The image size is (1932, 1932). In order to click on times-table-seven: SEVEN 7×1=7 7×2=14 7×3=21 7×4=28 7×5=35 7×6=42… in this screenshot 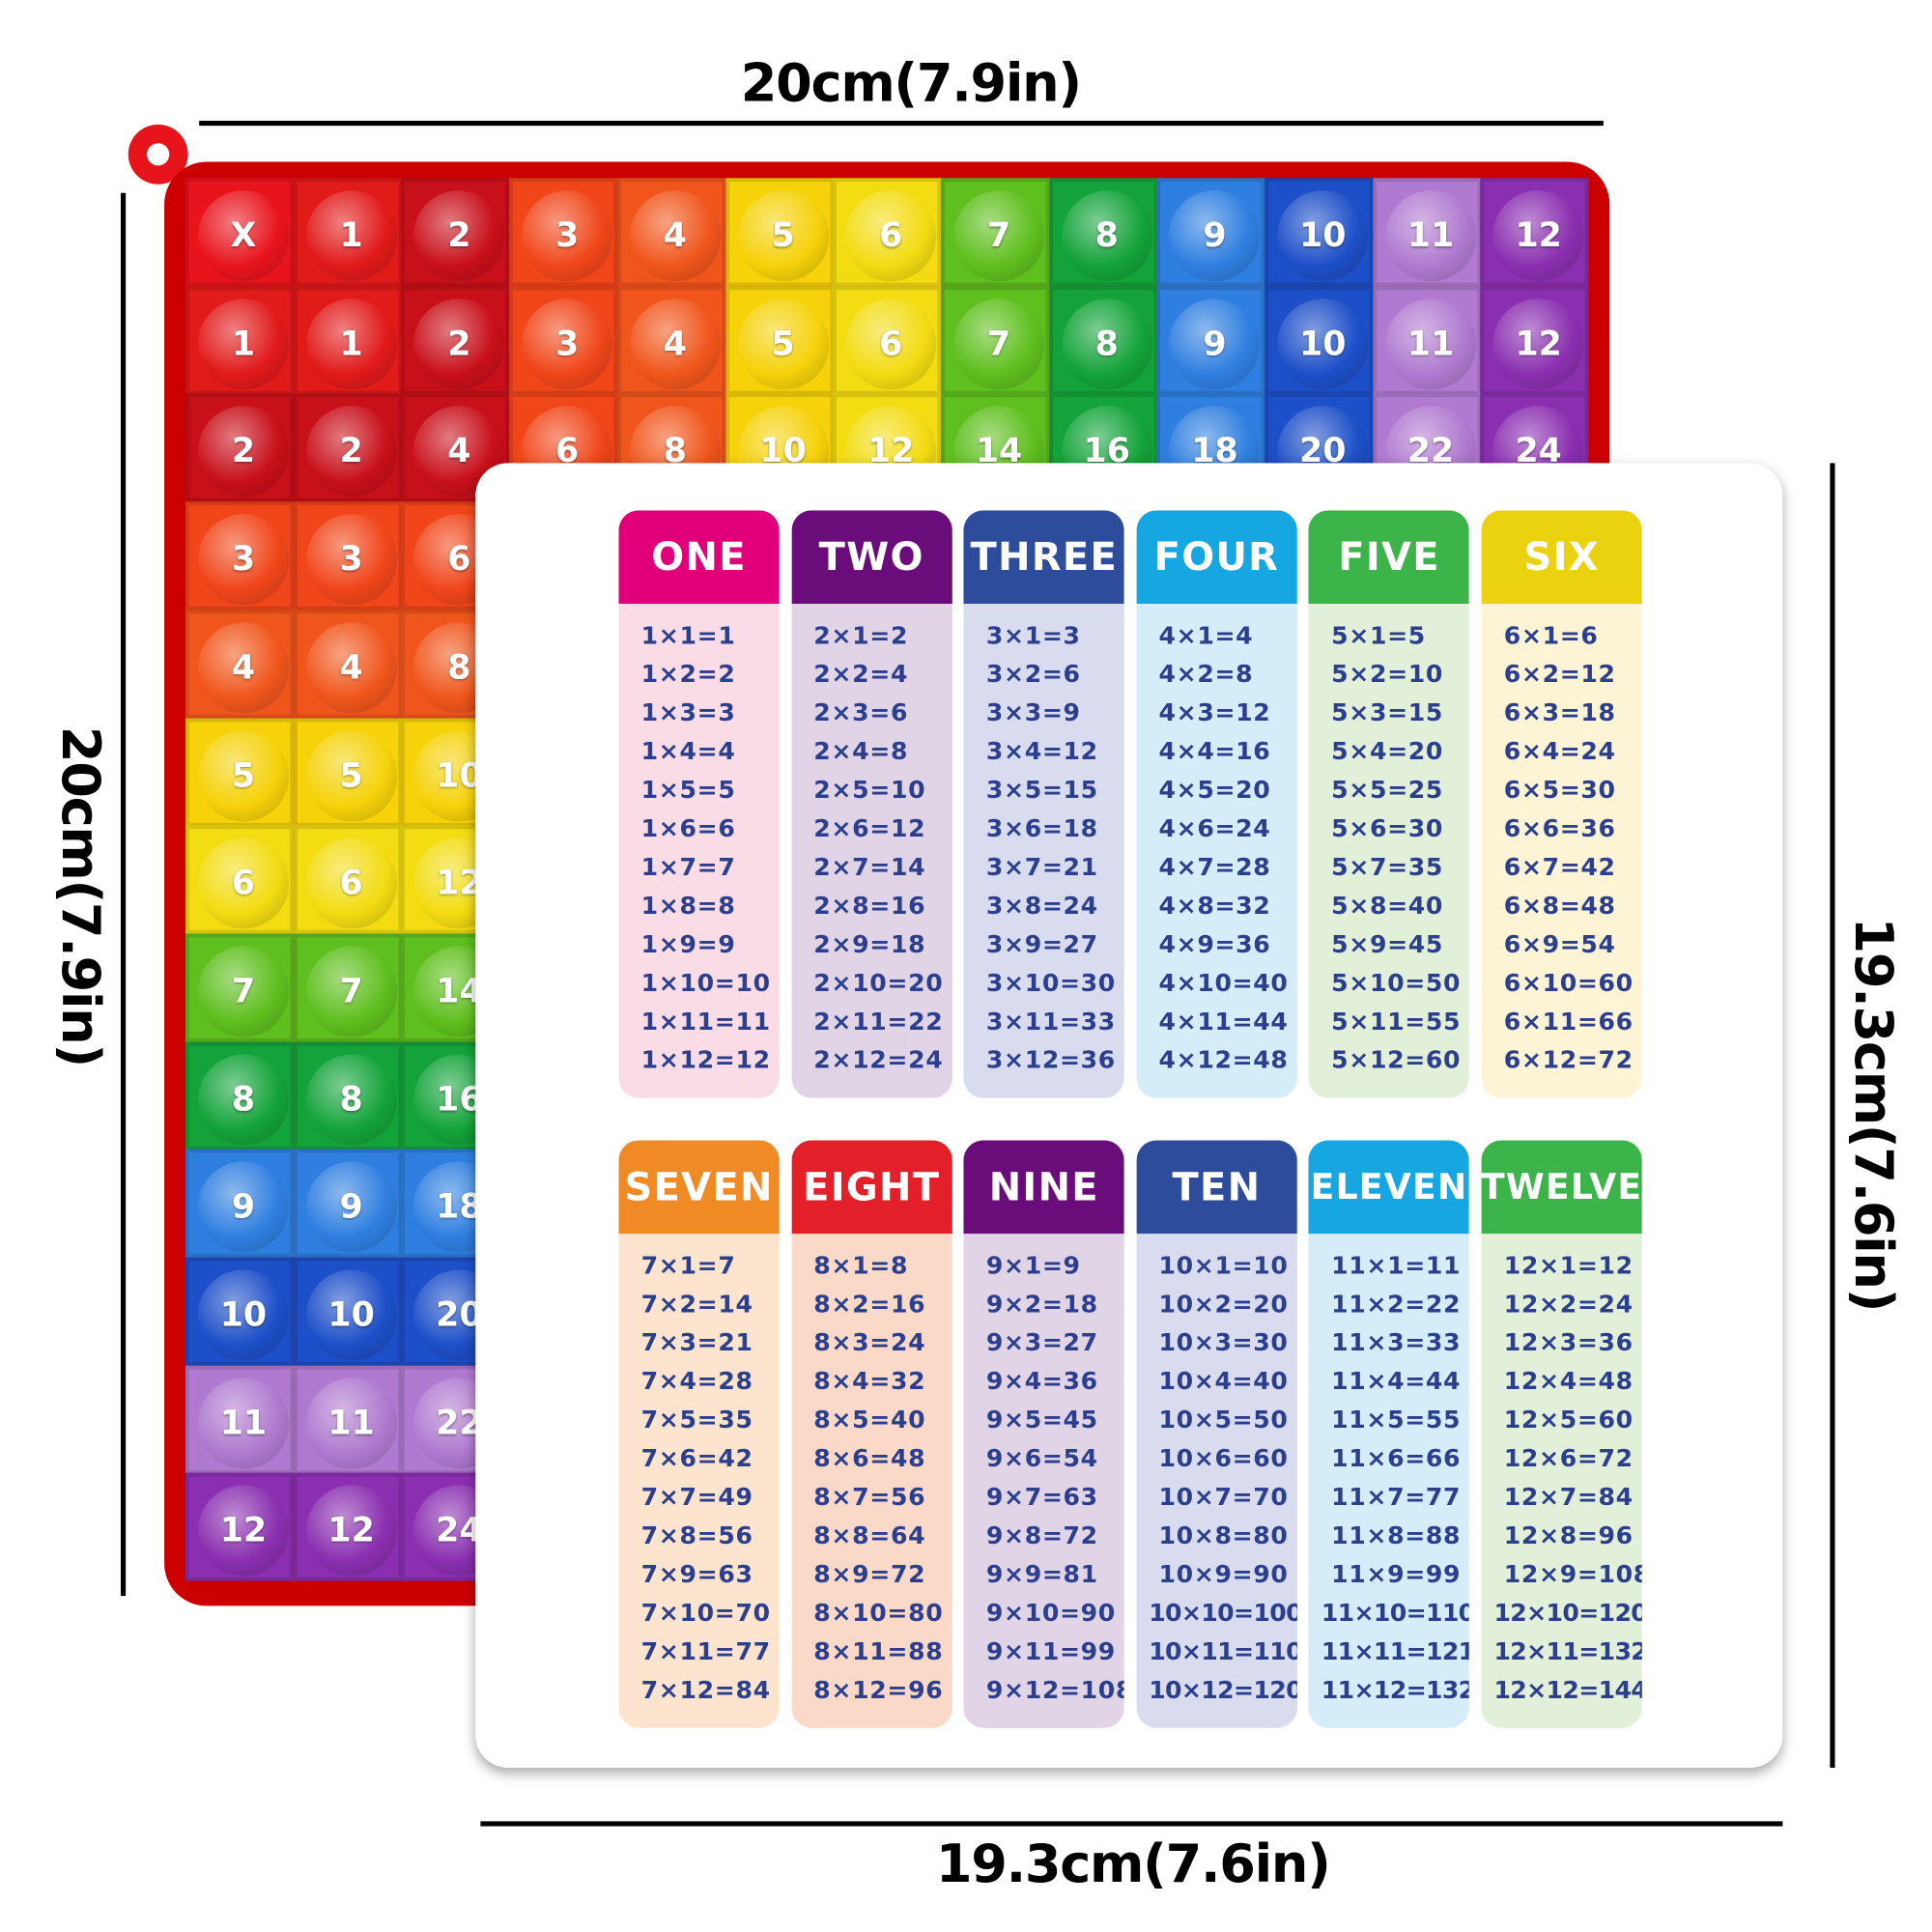, I will do `click(699, 1434)`.